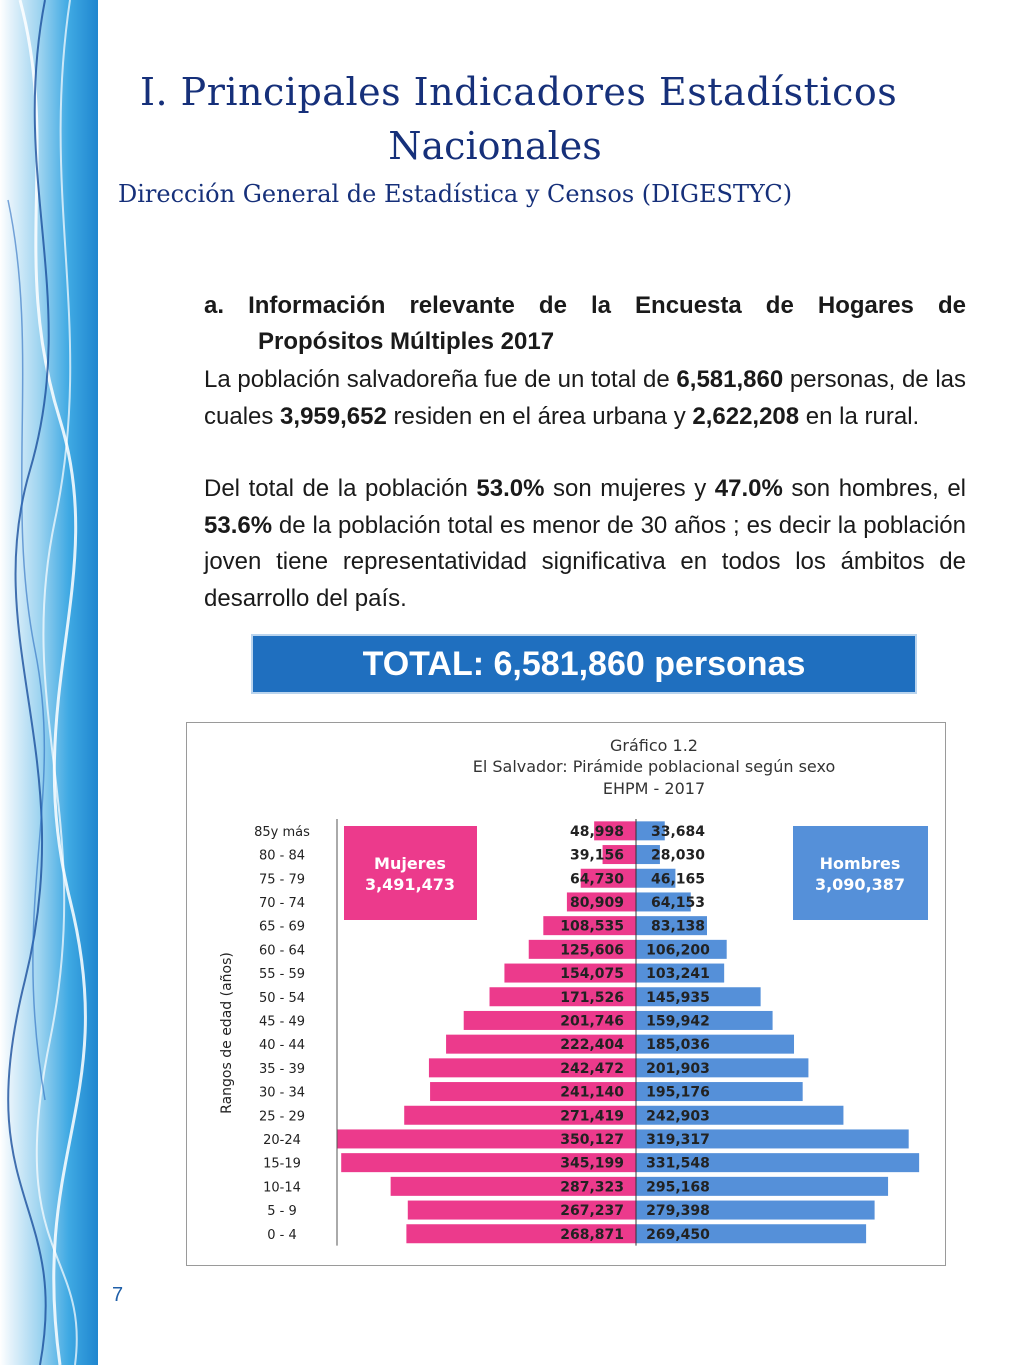  Describe the element at coordinates (282, 1187) in the screenshot. I see `tick-label-age: 10-14` at that location.